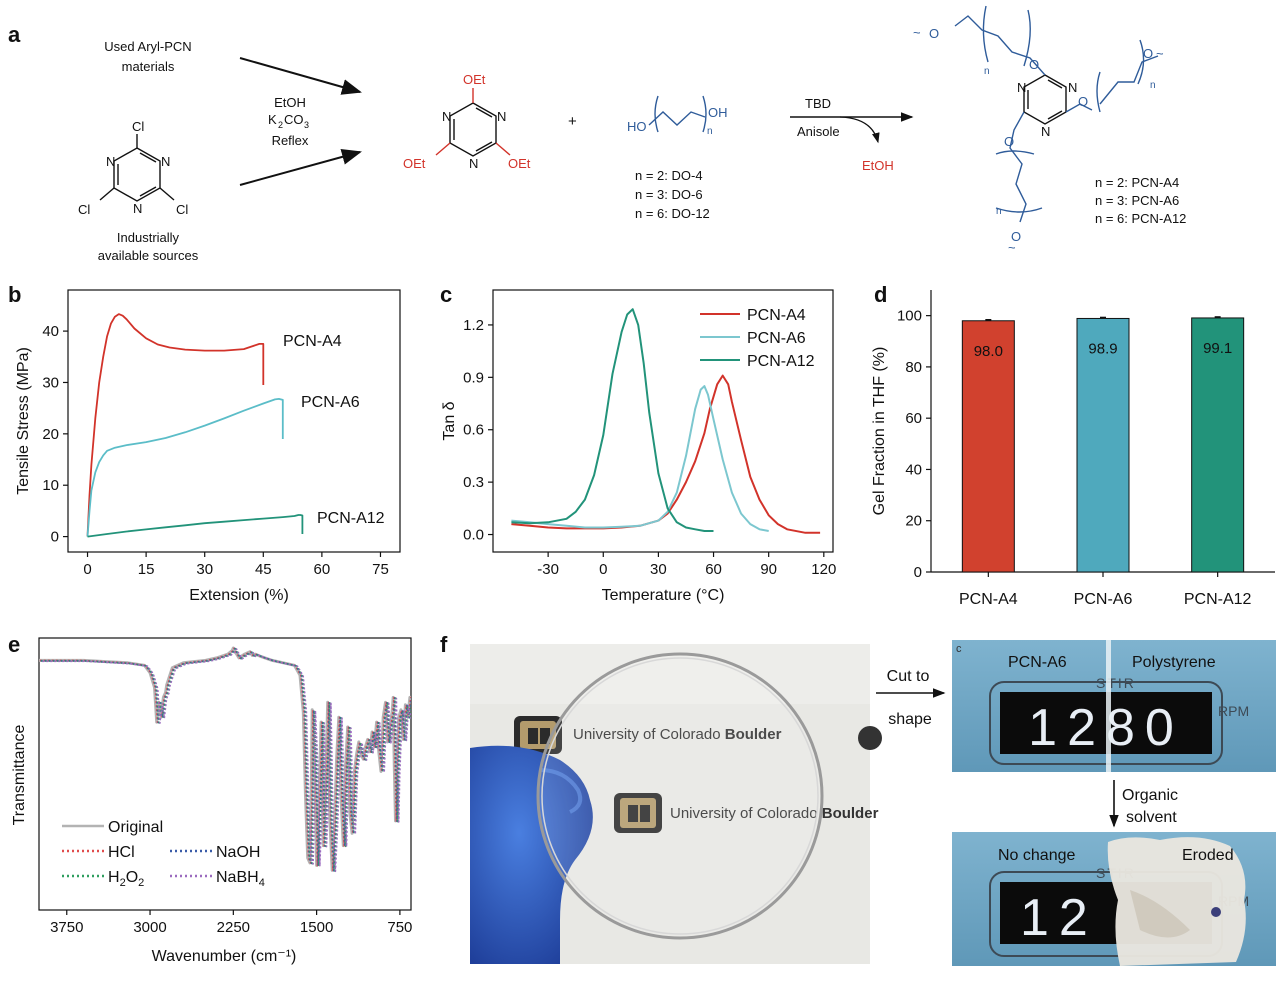 This screenshot has width=1281, height=987. What do you see at coordinates (677, 734) in the screenshot?
I see `disc-caption-1: University of Colorado Boulder` at bounding box center [677, 734].